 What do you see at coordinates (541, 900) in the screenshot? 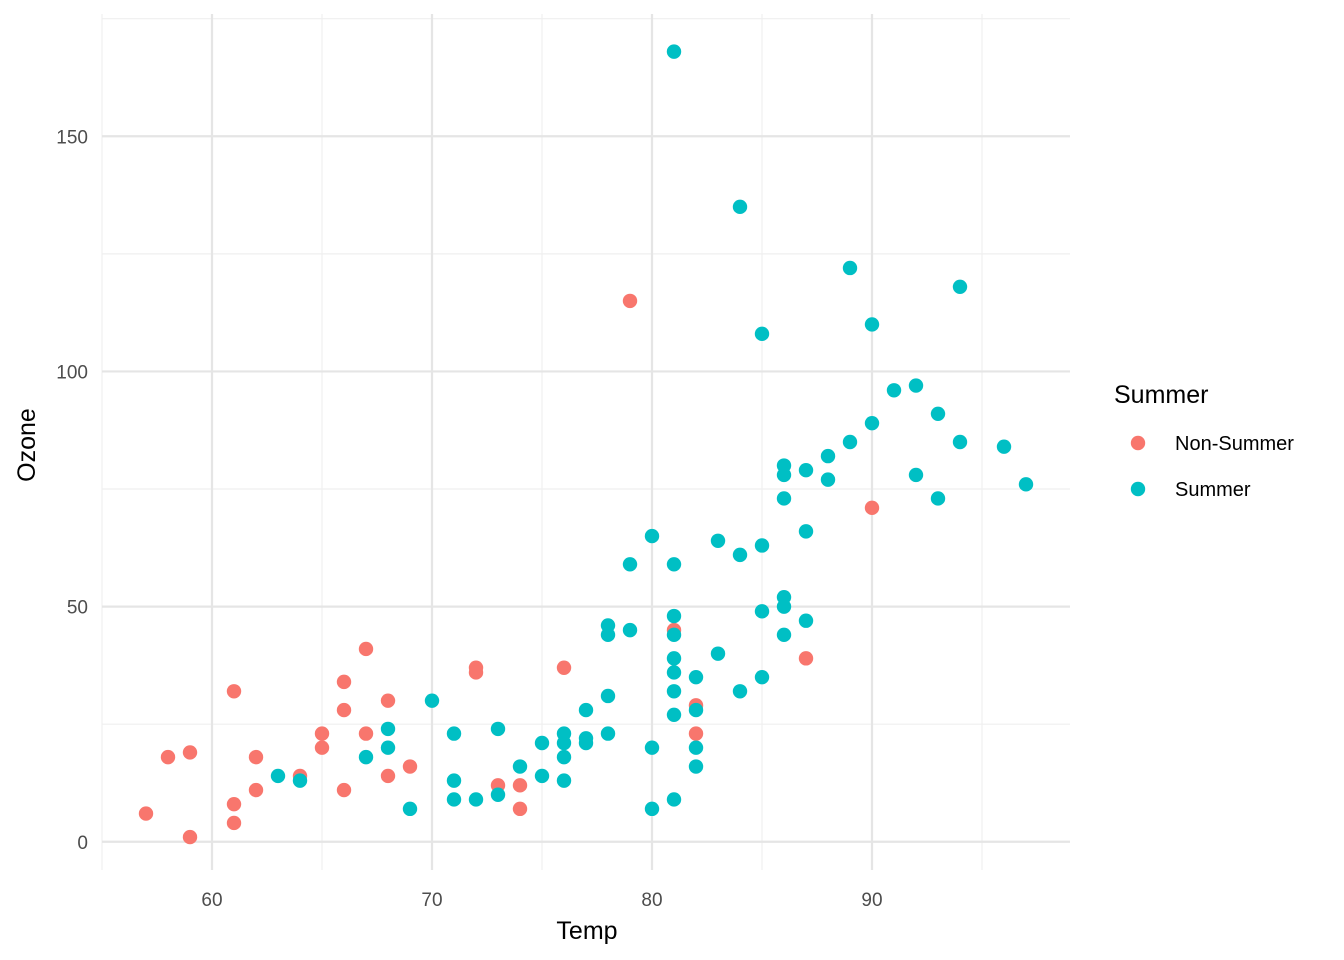
I see `x-axis-tick-labels: 60 70 80 90` at bounding box center [541, 900].